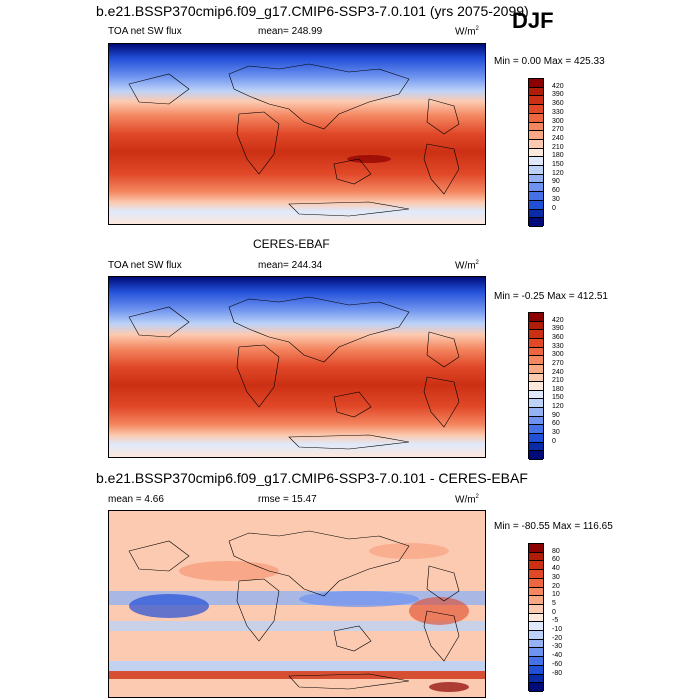 This screenshot has width=700, height=700. Describe the element at coordinates (294, 140) in the screenshot. I see `panel1-coastlines` at that location.